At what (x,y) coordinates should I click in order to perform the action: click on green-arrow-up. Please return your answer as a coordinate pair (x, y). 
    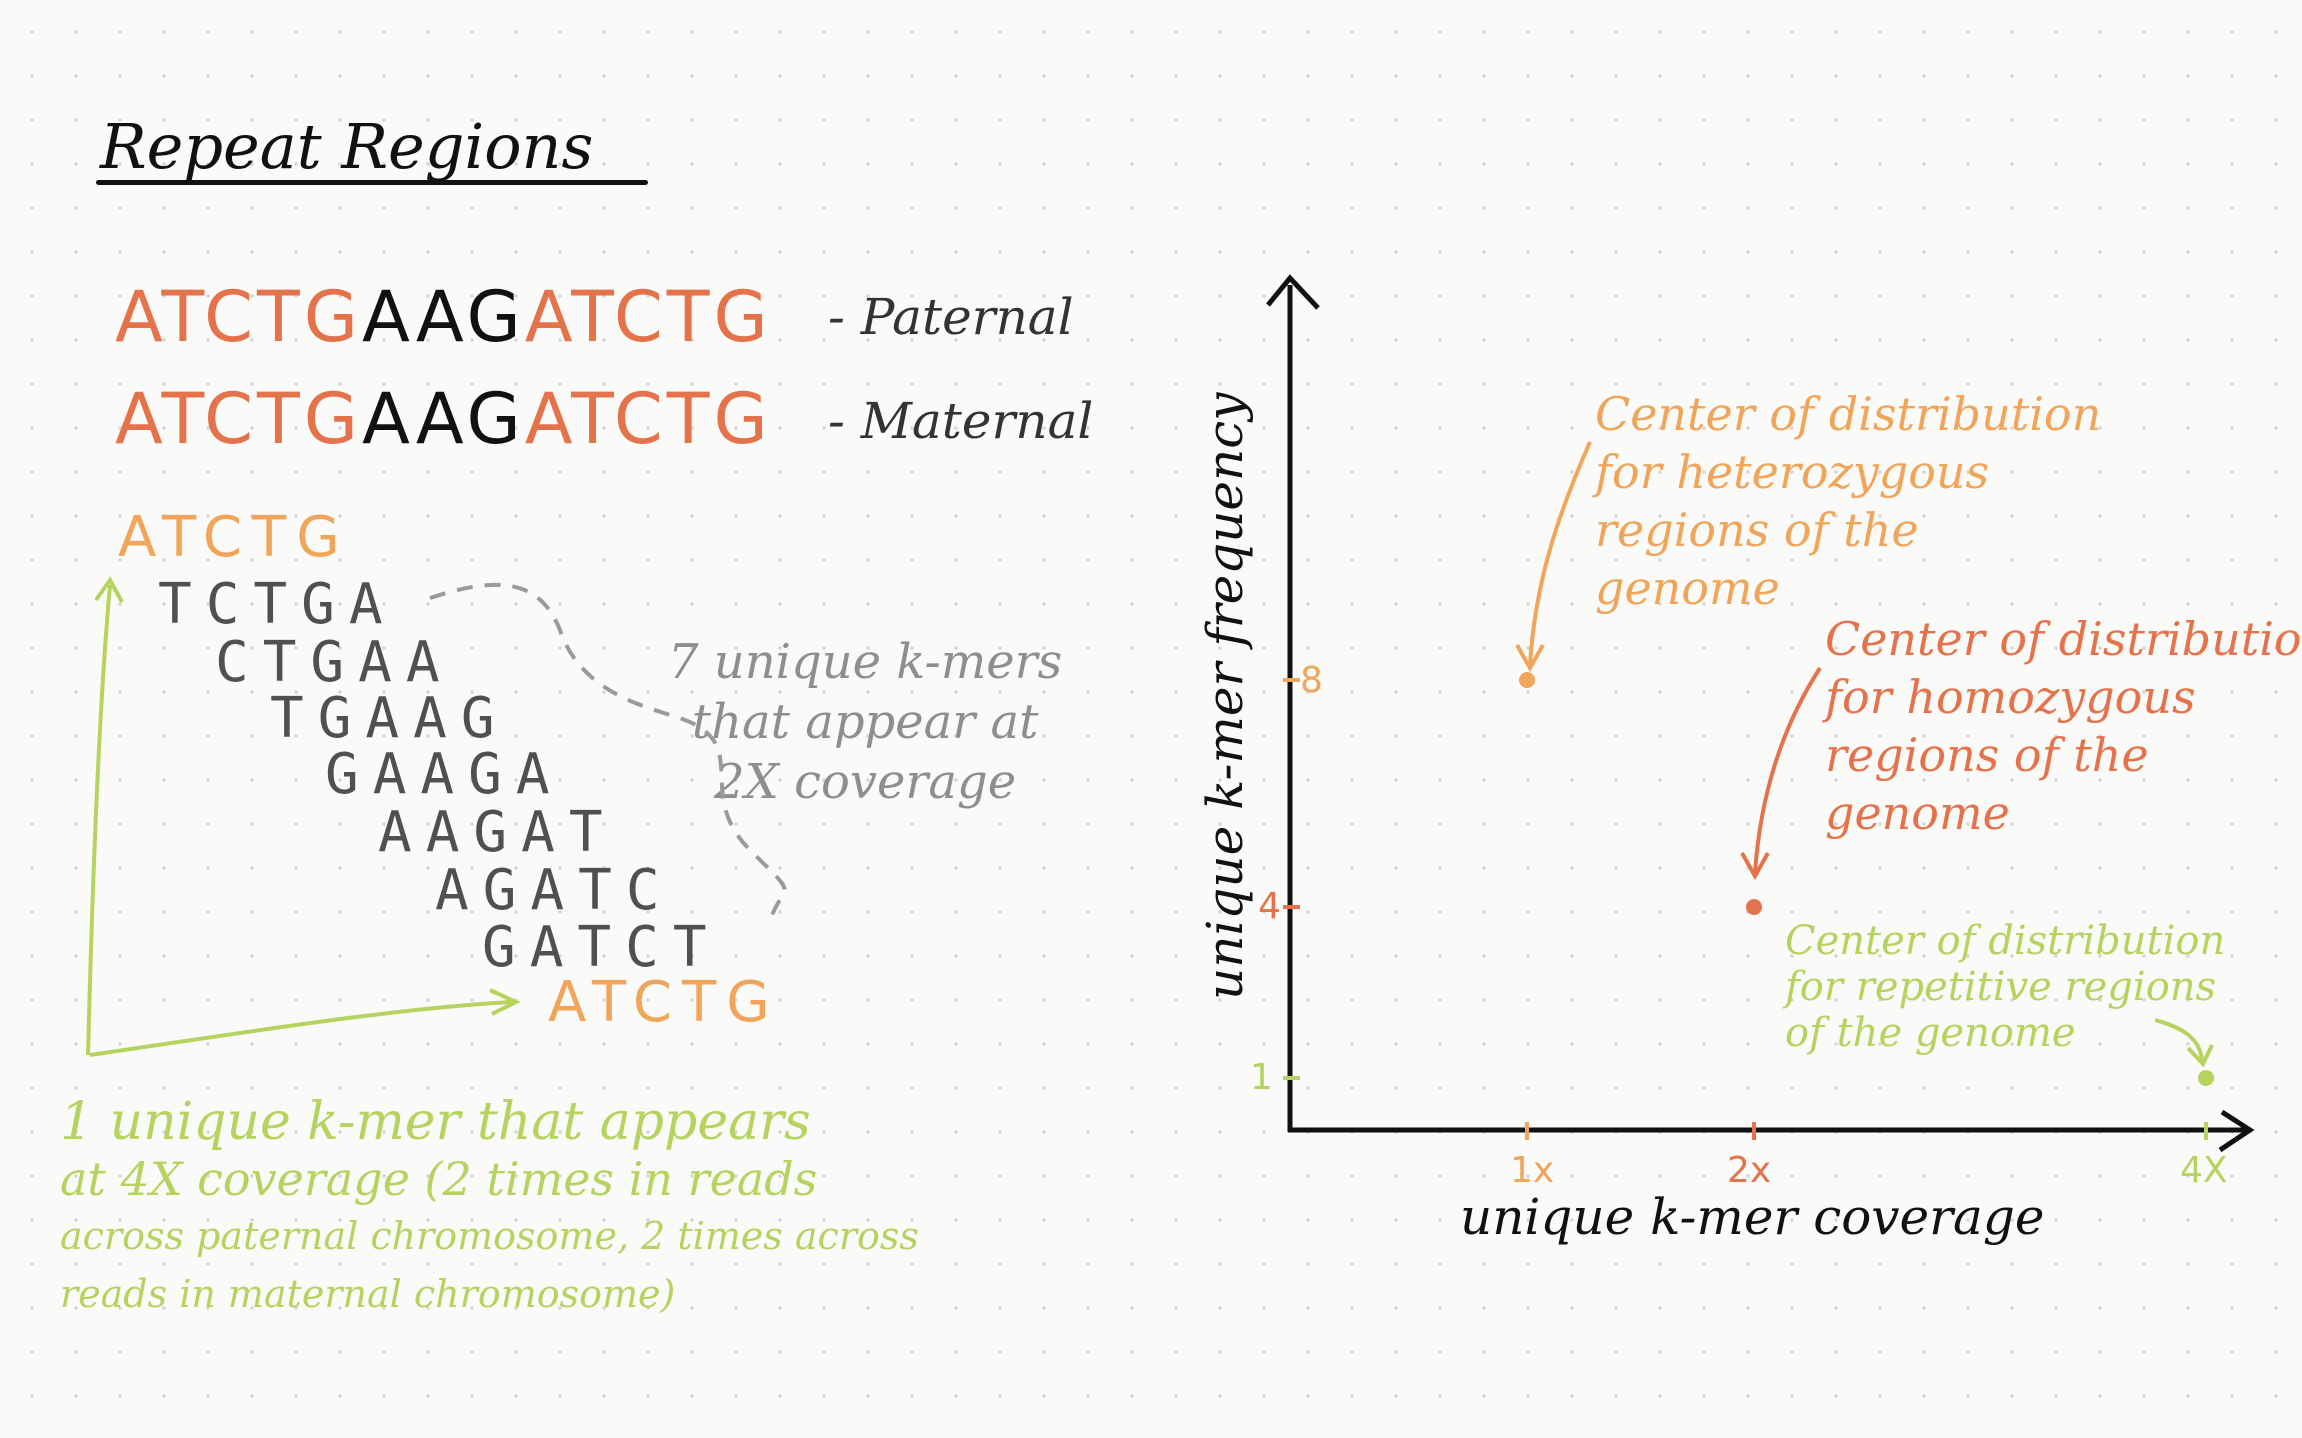
    Looking at the image, I should click on (99, 820).